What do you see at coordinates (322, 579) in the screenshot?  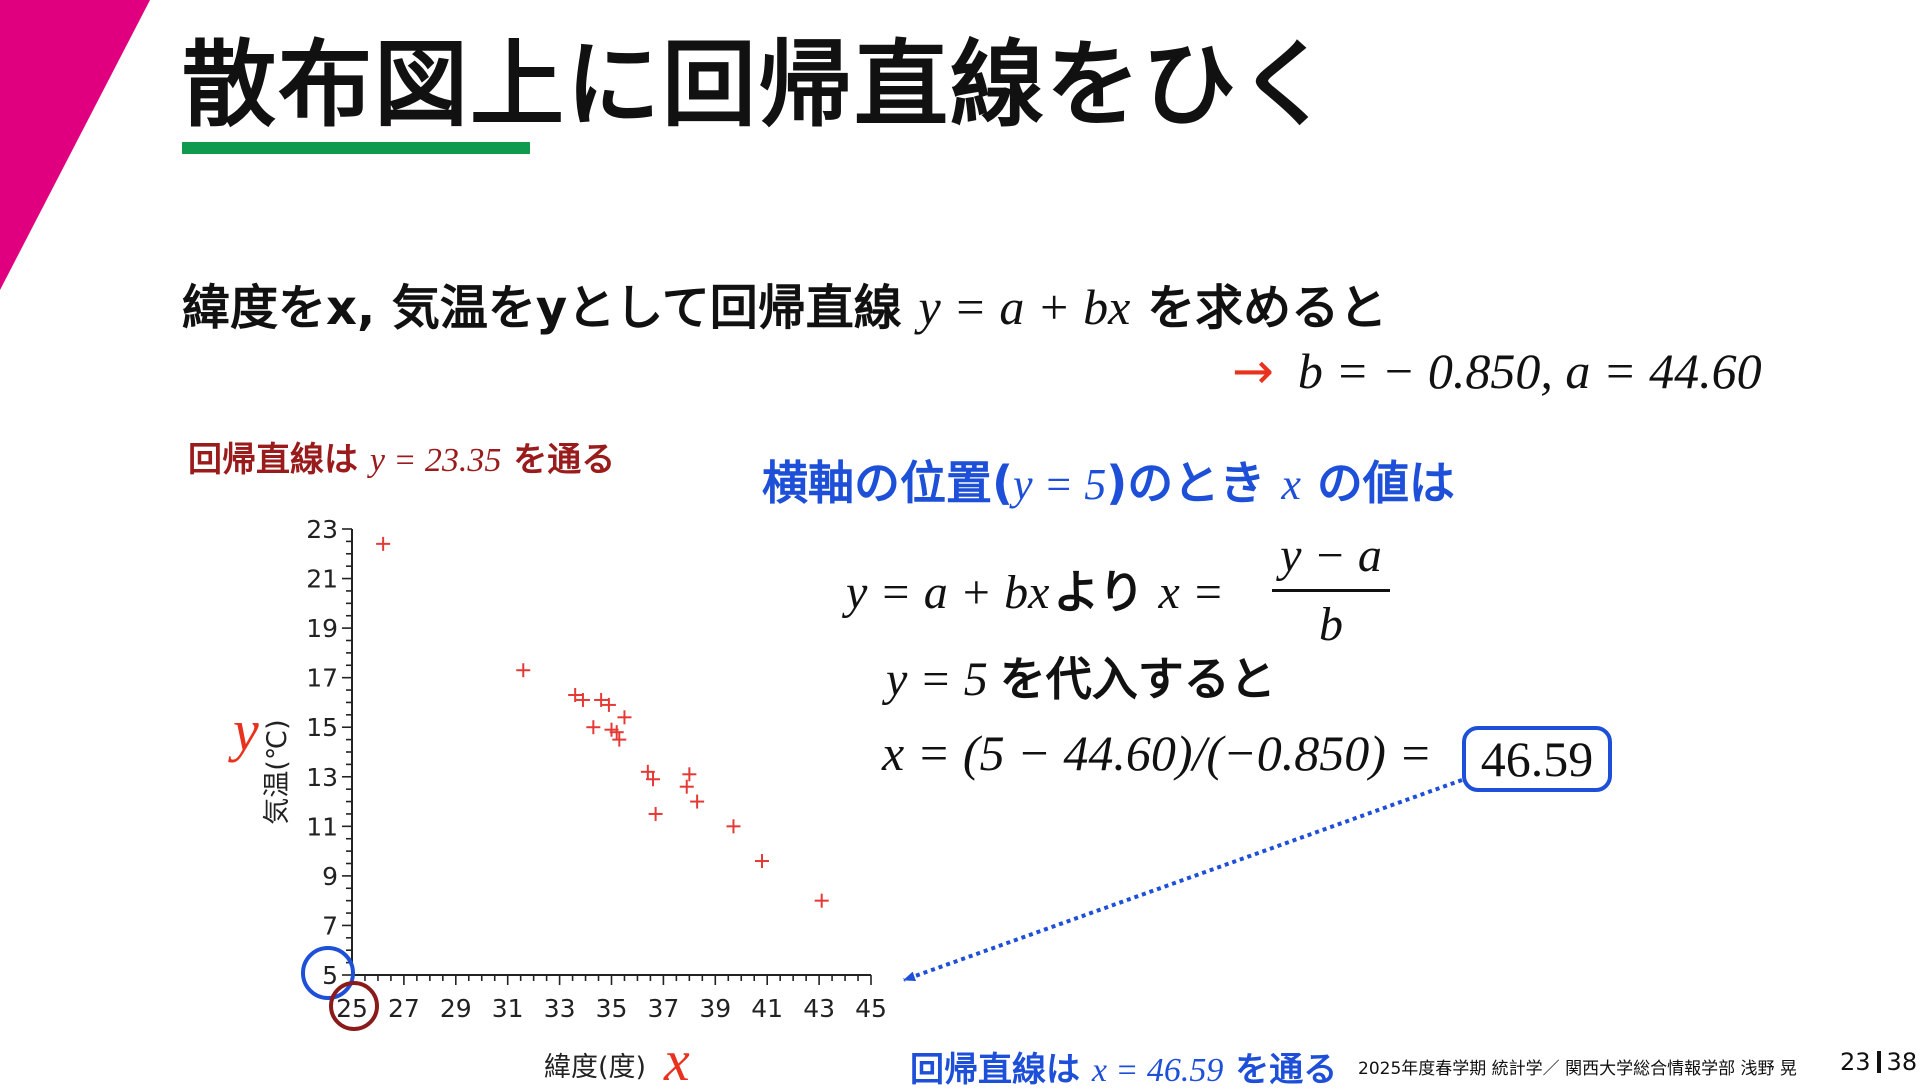 I see `y-tick-label: 21` at bounding box center [322, 579].